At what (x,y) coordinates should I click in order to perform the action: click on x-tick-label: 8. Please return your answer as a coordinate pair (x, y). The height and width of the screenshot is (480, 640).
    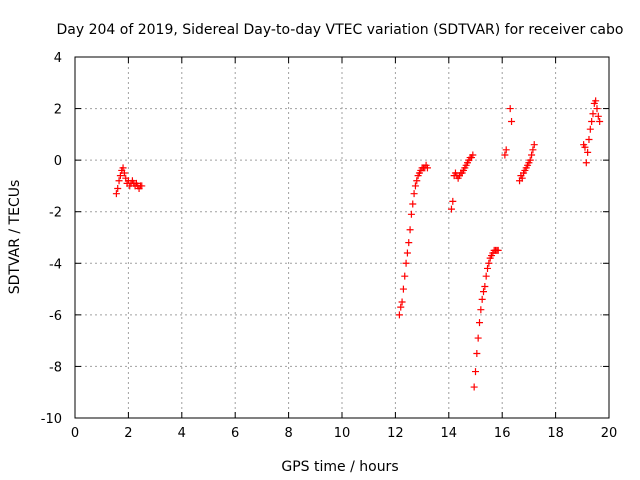
    Looking at the image, I should click on (288, 433).